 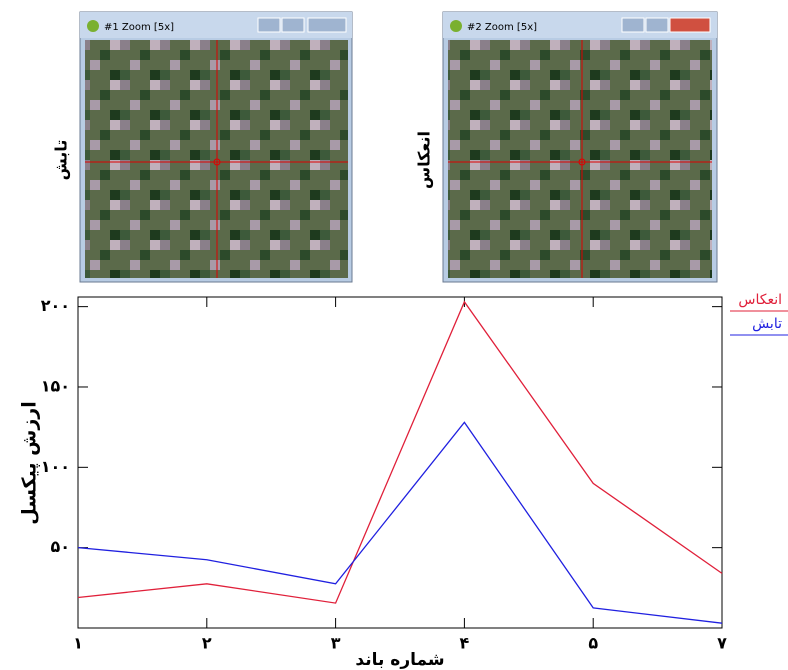 What do you see at coordinates (139, 27) in the screenshot?
I see `window-title: #1 Zoom [5x]` at bounding box center [139, 27].